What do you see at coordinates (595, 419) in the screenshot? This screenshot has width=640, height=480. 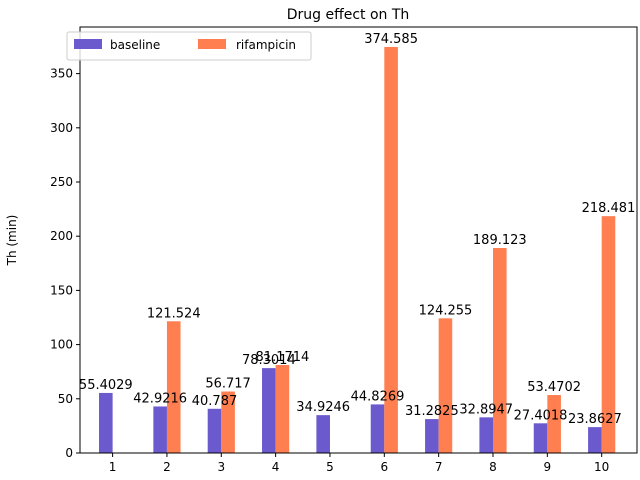 I see `value-label-baseline-10: 23.8627` at bounding box center [595, 419].